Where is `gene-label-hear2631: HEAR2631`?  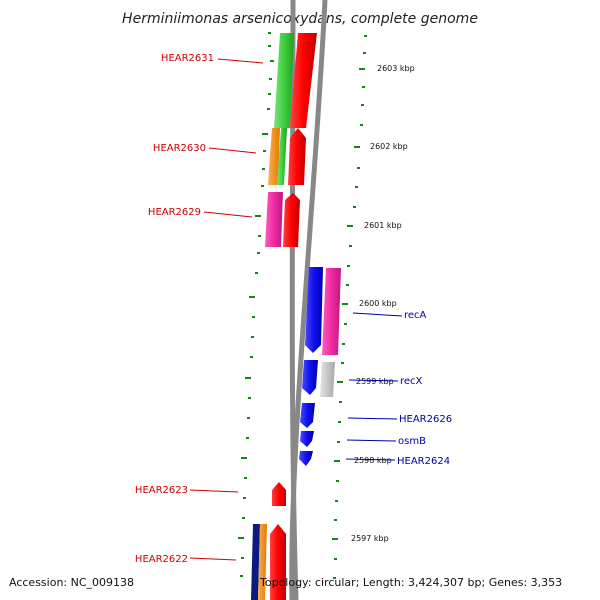 gene-label-hear2631: HEAR2631 is located at coordinates (187, 58).